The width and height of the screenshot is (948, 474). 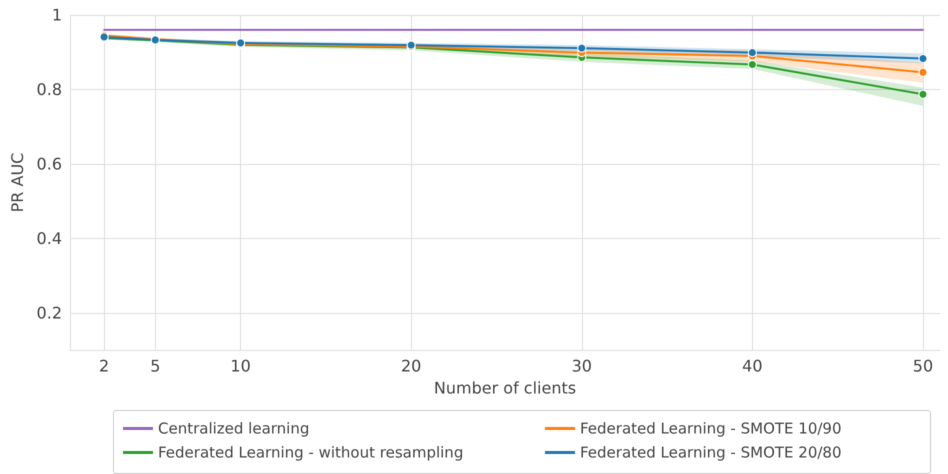 I want to click on y-axis-title: PR AUC, so click(x=18, y=182).